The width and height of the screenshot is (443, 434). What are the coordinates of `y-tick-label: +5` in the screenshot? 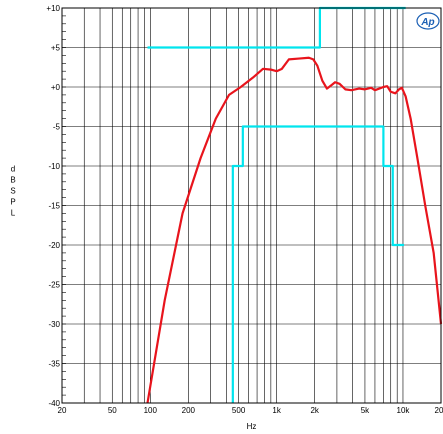 It's located at (56, 48).